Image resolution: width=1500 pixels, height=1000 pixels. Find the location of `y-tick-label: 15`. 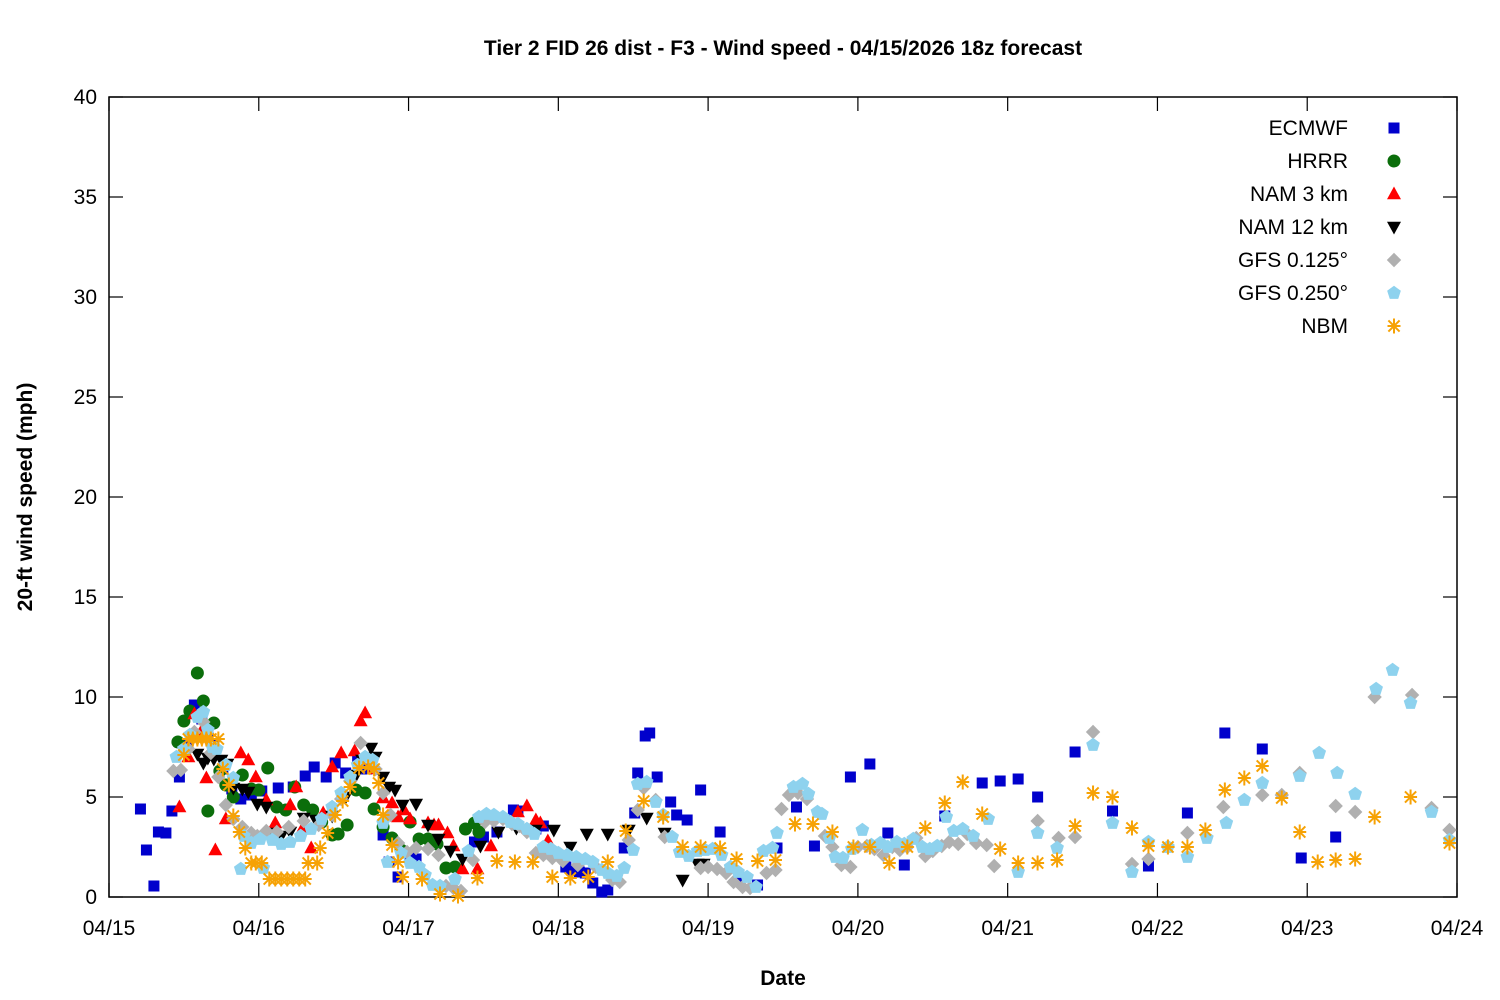

y-tick-label: 15 is located at coordinates (85, 597).